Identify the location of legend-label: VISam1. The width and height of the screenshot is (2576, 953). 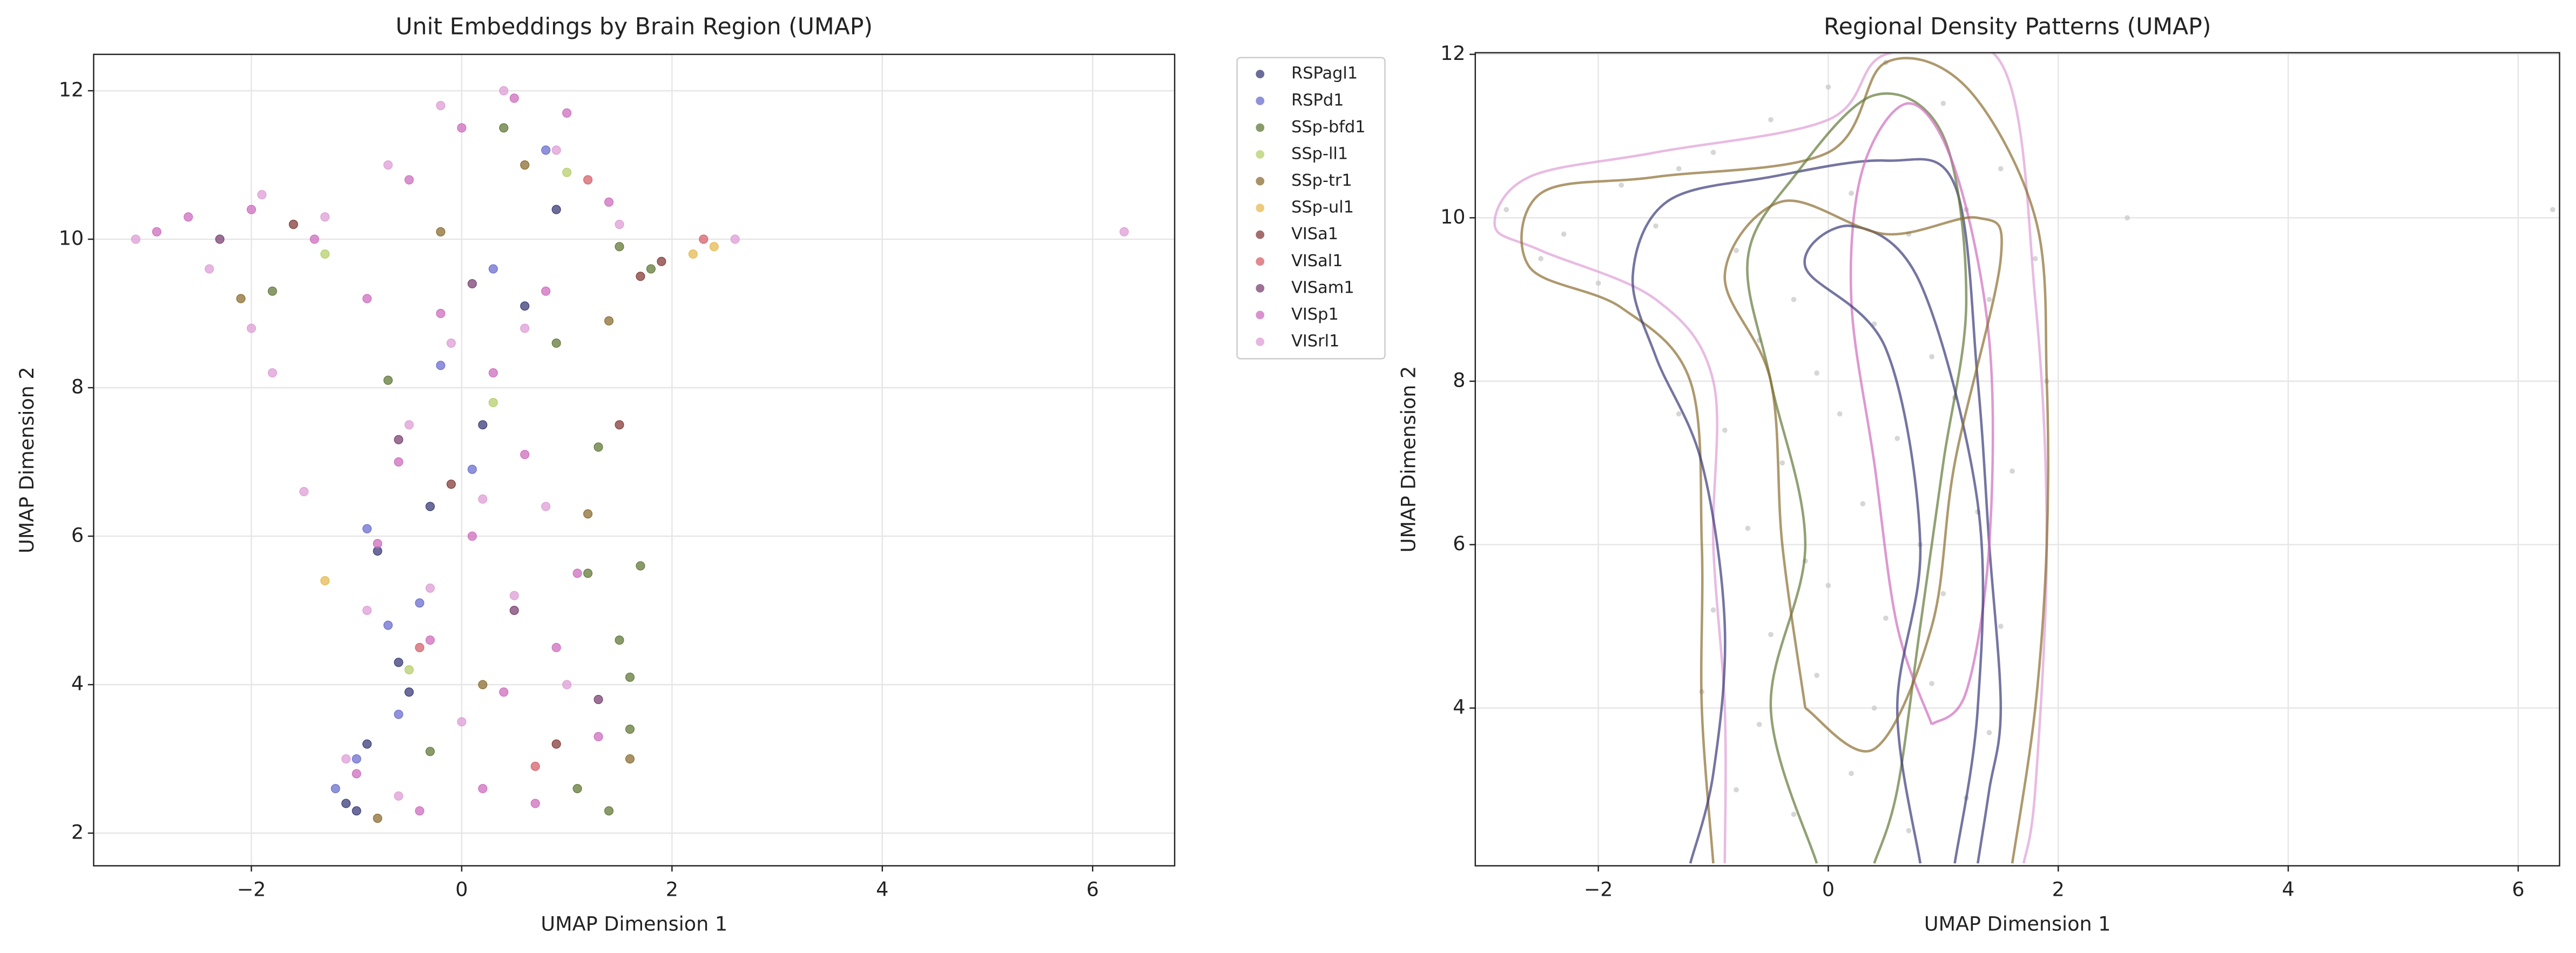
(1322, 287).